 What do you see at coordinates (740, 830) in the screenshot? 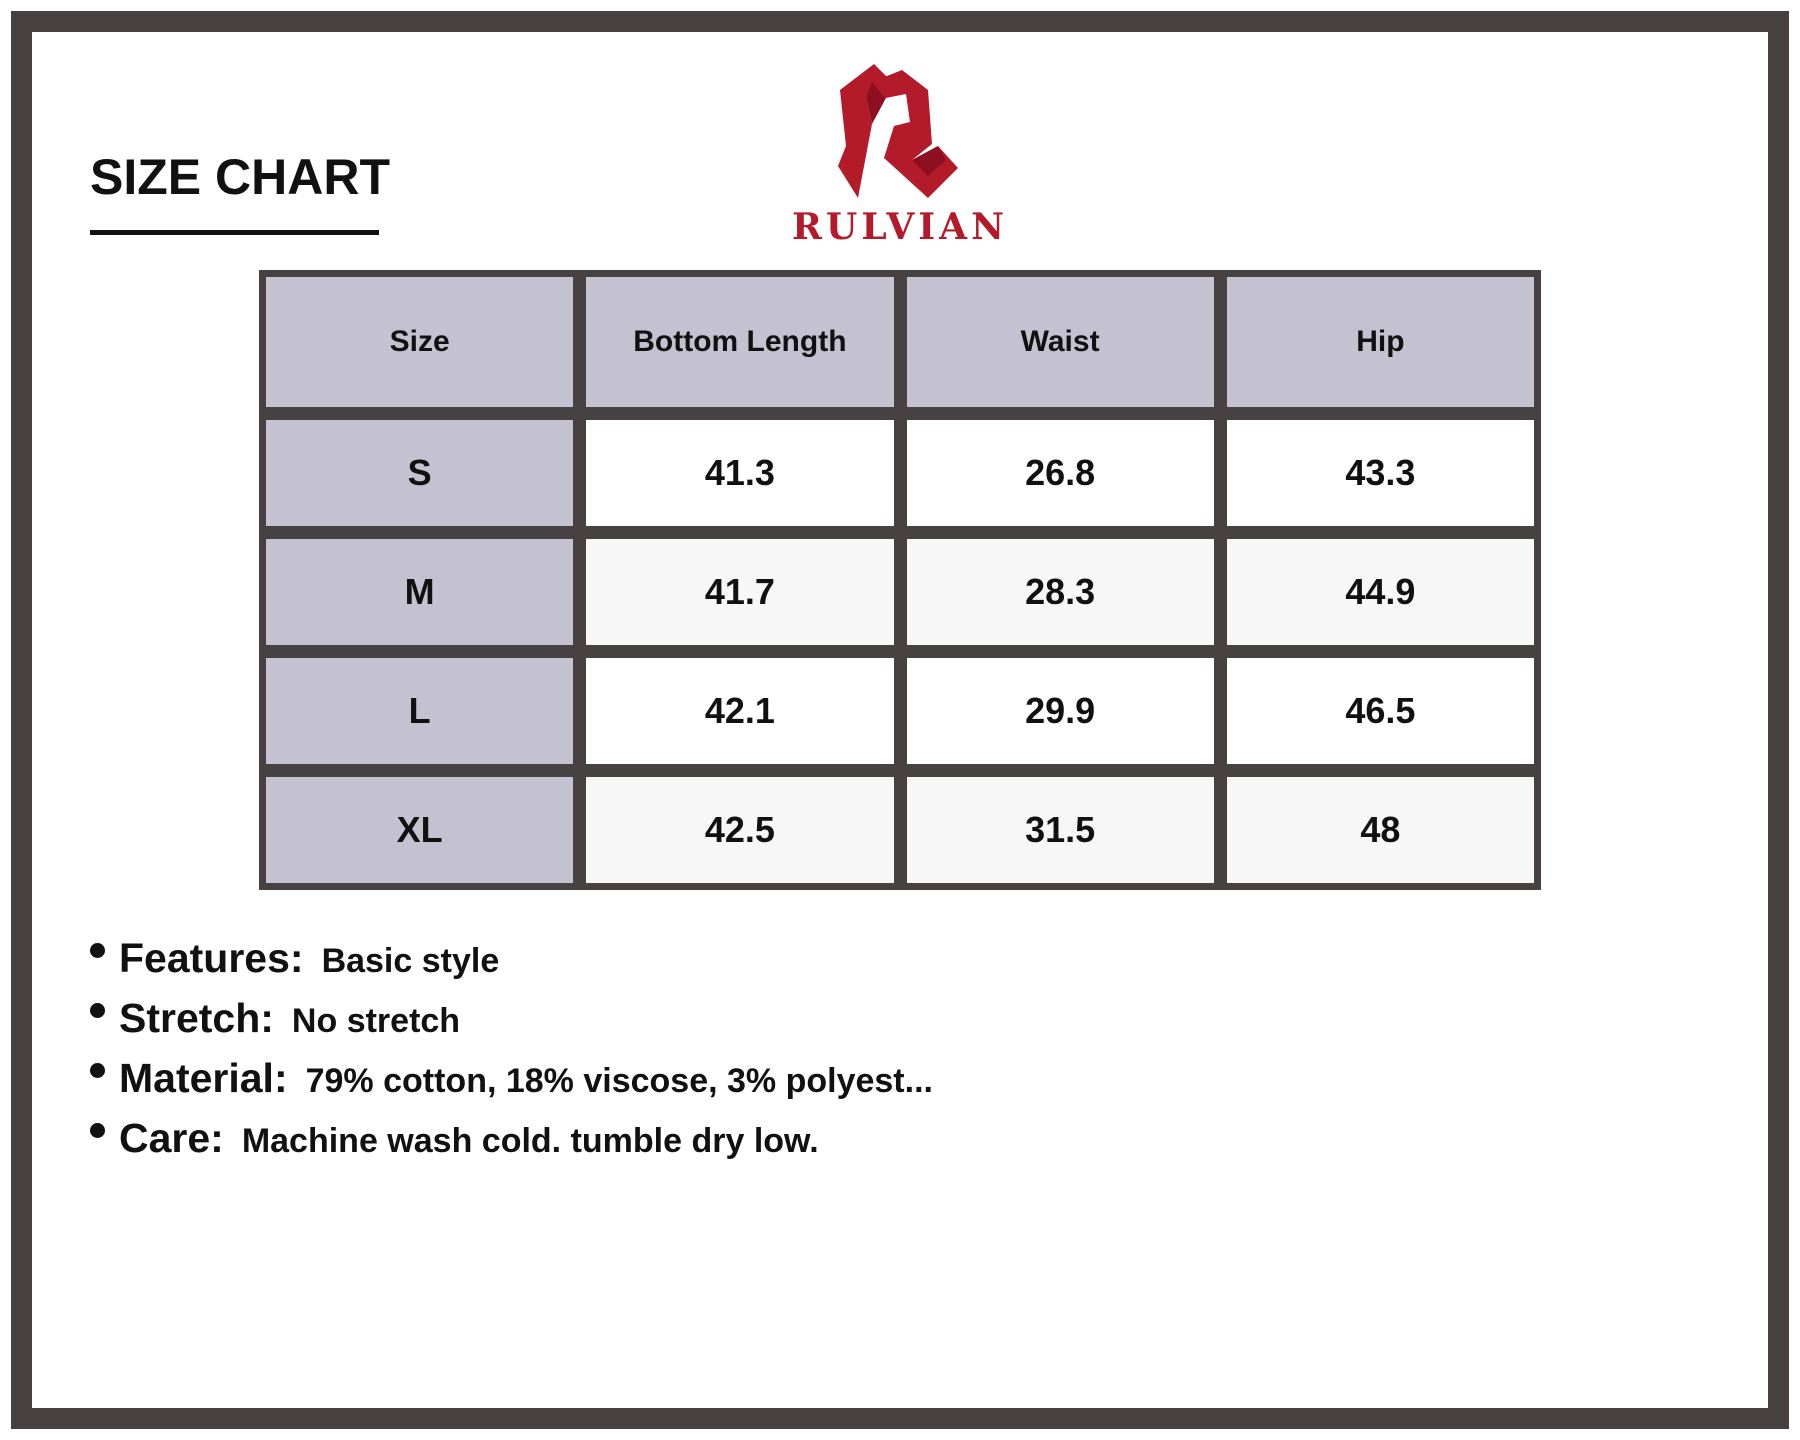
I see `table-cell: 42.5` at bounding box center [740, 830].